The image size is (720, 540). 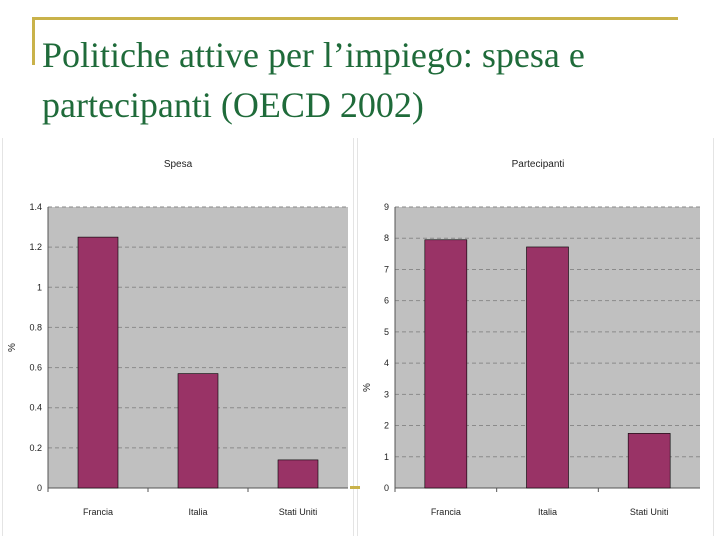 I want to click on y-tick-label: 4, so click(x=386, y=363).